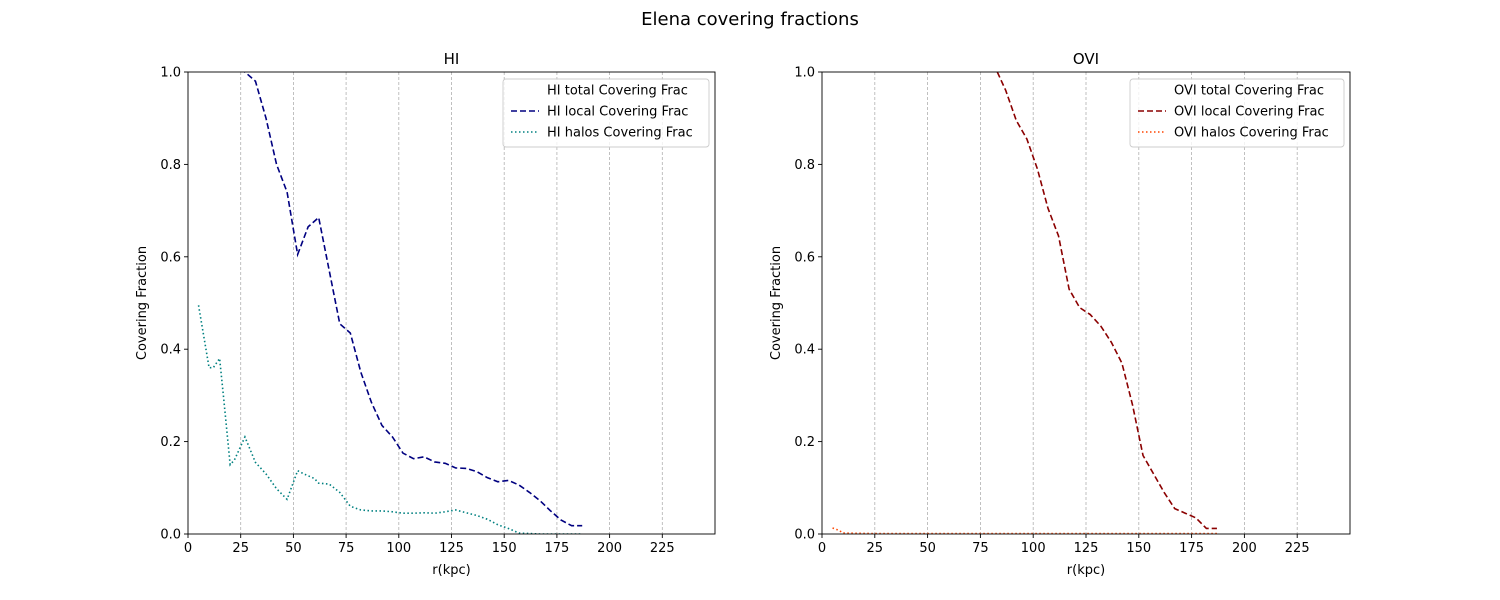 The height and width of the screenshot is (600, 1500). I want to click on legend-label: HI local Covering Frac, so click(617, 112).